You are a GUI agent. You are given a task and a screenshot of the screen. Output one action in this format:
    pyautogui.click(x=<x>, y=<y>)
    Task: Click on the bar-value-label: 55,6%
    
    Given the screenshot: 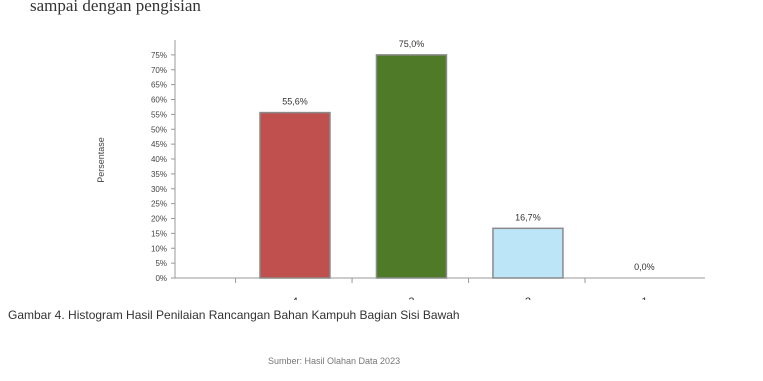 What is the action you would take?
    pyautogui.click(x=295, y=102)
    